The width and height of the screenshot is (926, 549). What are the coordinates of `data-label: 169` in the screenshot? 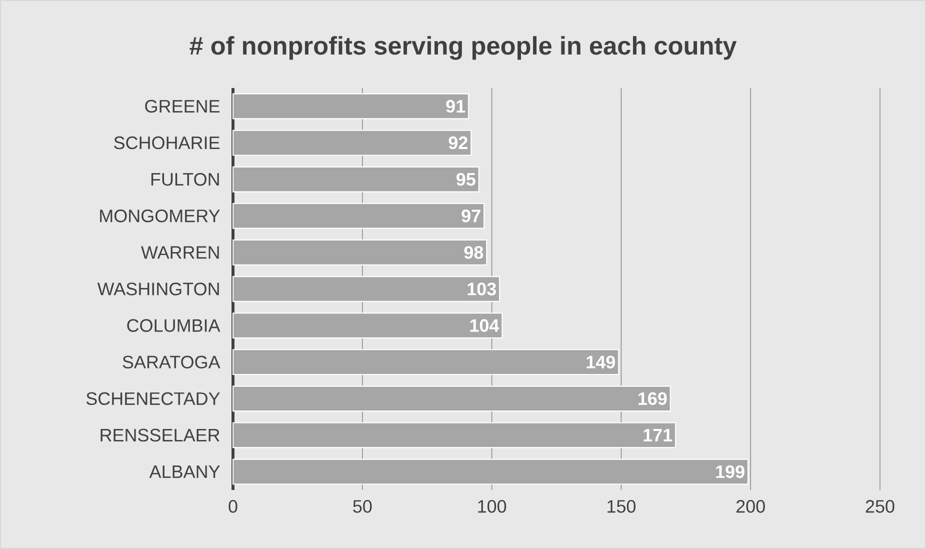 It's located at (652, 398).